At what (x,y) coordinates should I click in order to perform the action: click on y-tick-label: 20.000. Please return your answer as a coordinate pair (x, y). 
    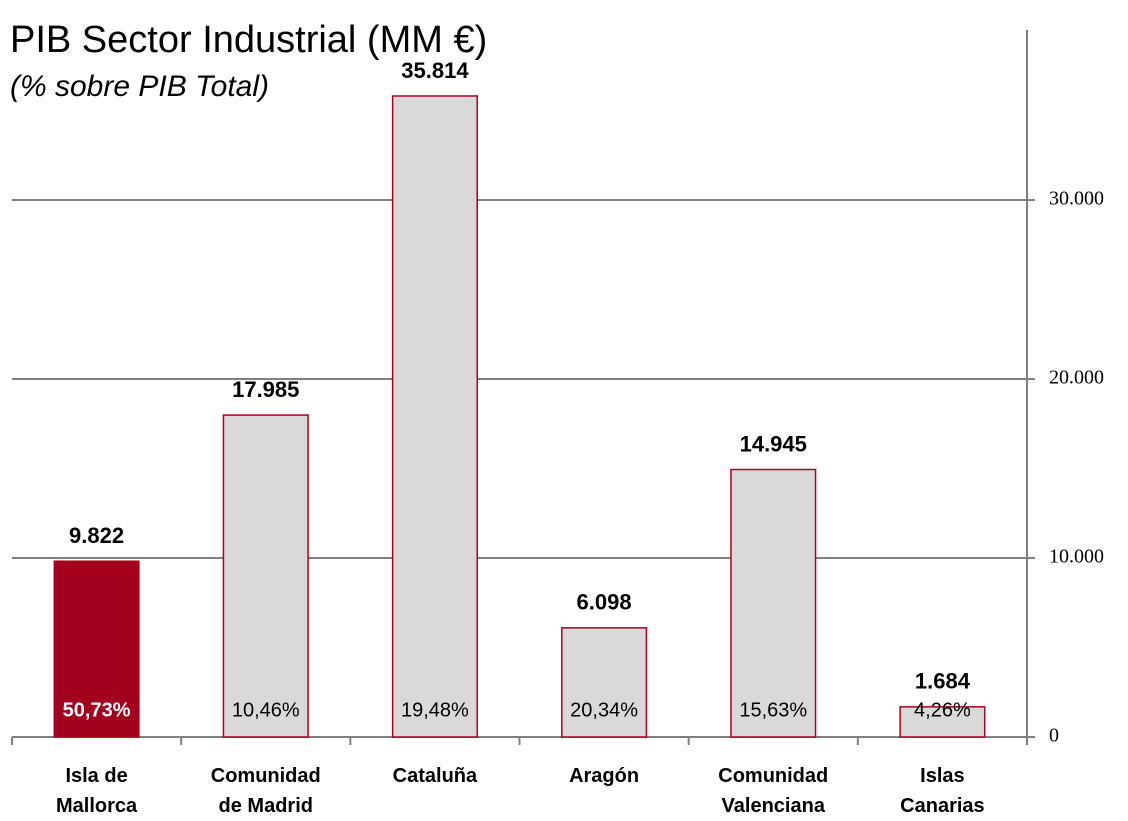
    Looking at the image, I should click on (1076, 378).